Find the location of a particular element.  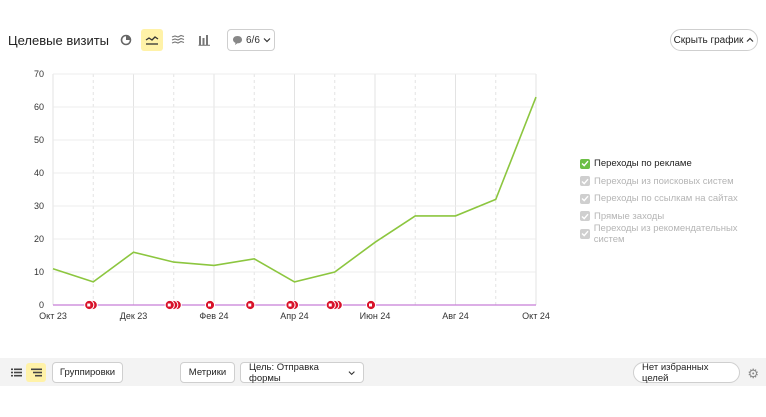

hide-chart-button: Скрыть график is located at coordinates (714, 40).